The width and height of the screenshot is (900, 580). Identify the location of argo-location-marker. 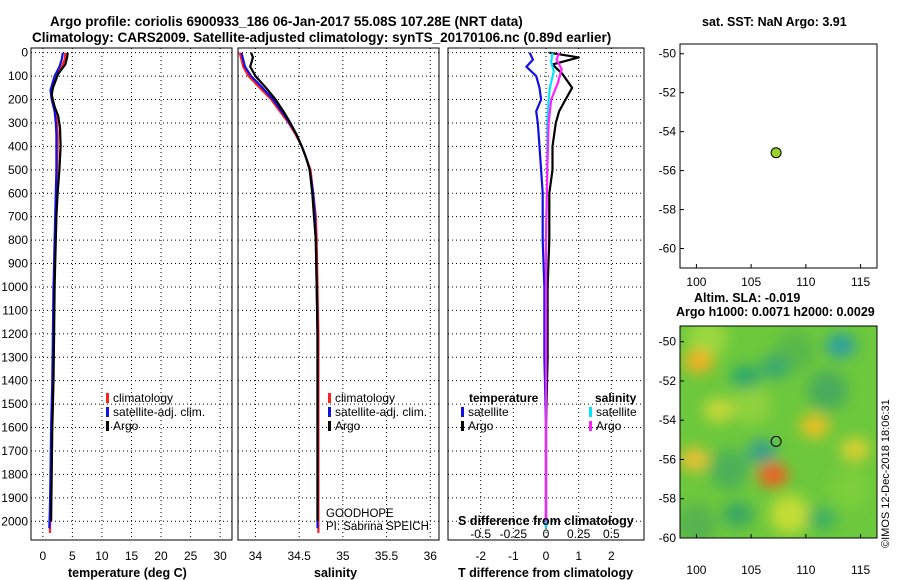
(776, 441).